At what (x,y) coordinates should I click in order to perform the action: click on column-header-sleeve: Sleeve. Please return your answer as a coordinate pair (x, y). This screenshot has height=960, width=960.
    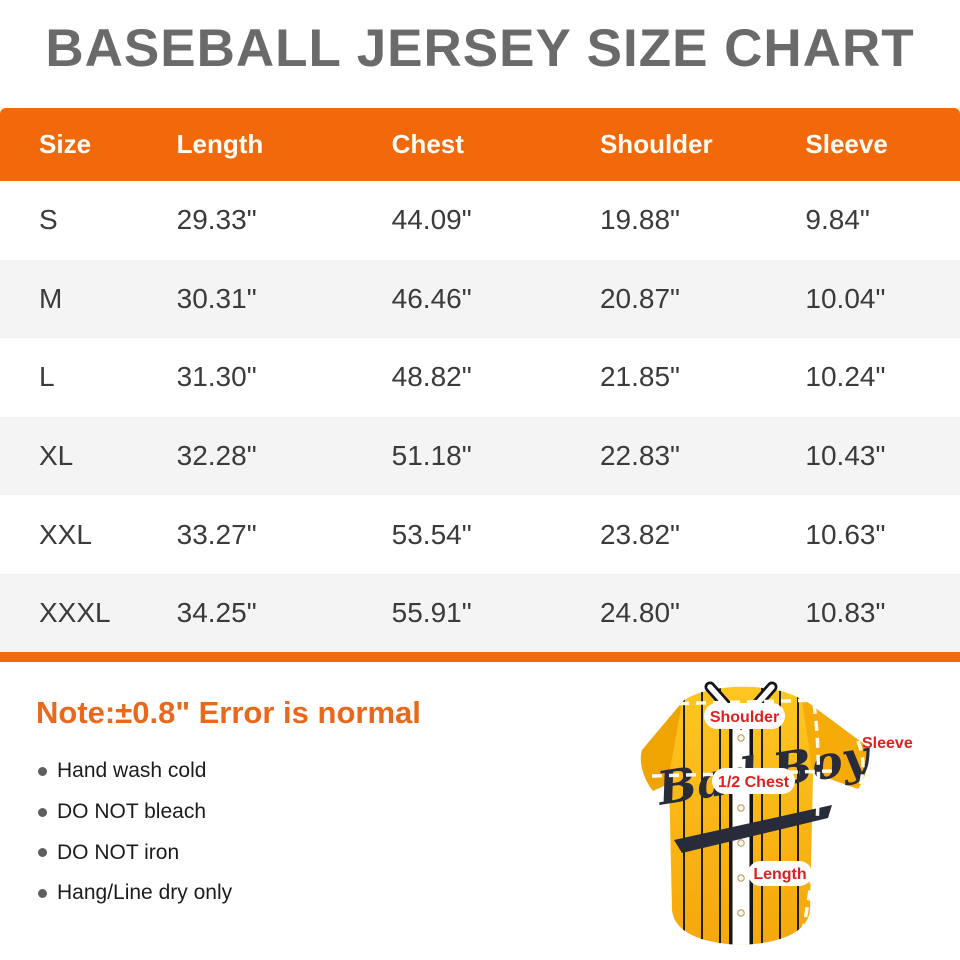
    Looking at the image, I should click on (846, 144).